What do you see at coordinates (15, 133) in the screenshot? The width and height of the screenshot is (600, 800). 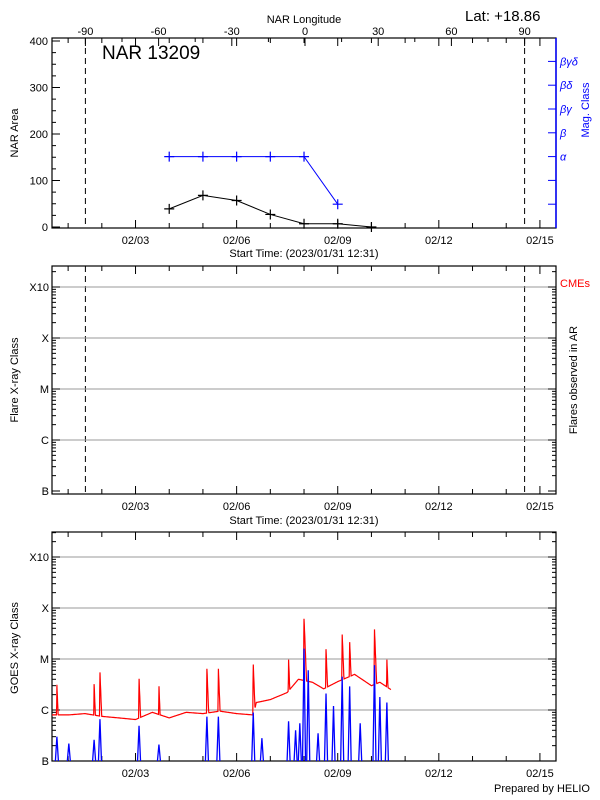 I see `y-axis-label-area: NAR Area` at bounding box center [15, 133].